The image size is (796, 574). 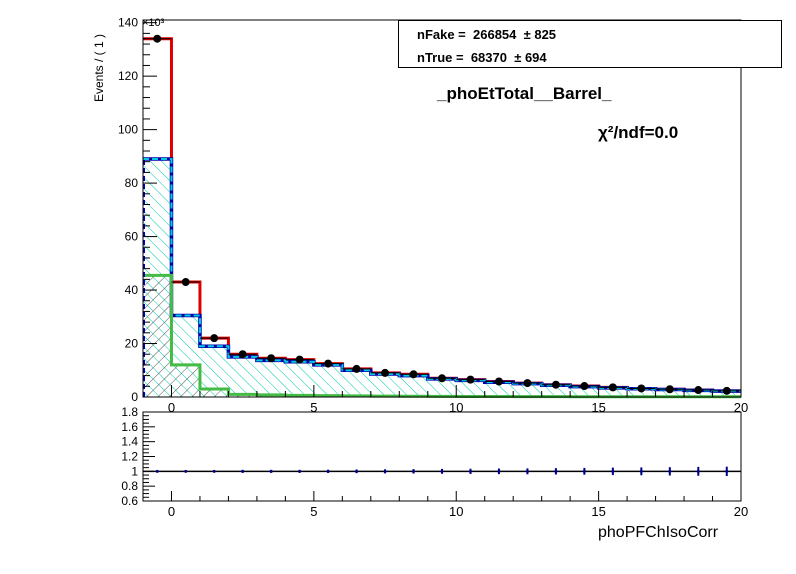 What do you see at coordinates (171, 511) in the screenshot?
I see `ratio-x-tick-label: 0` at bounding box center [171, 511].